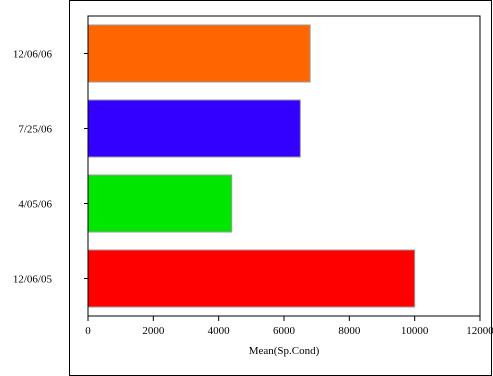 The height and width of the screenshot is (376, 493). I want to click on x-tick-label: 4000, so click(219, 331).